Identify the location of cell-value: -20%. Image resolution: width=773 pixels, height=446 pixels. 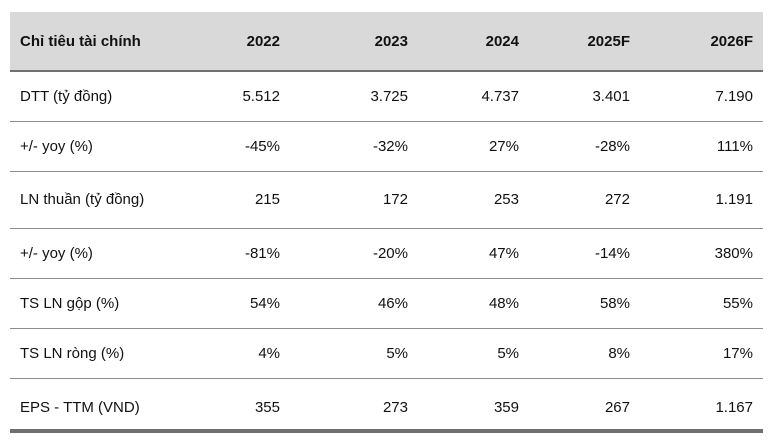
(390, 253).